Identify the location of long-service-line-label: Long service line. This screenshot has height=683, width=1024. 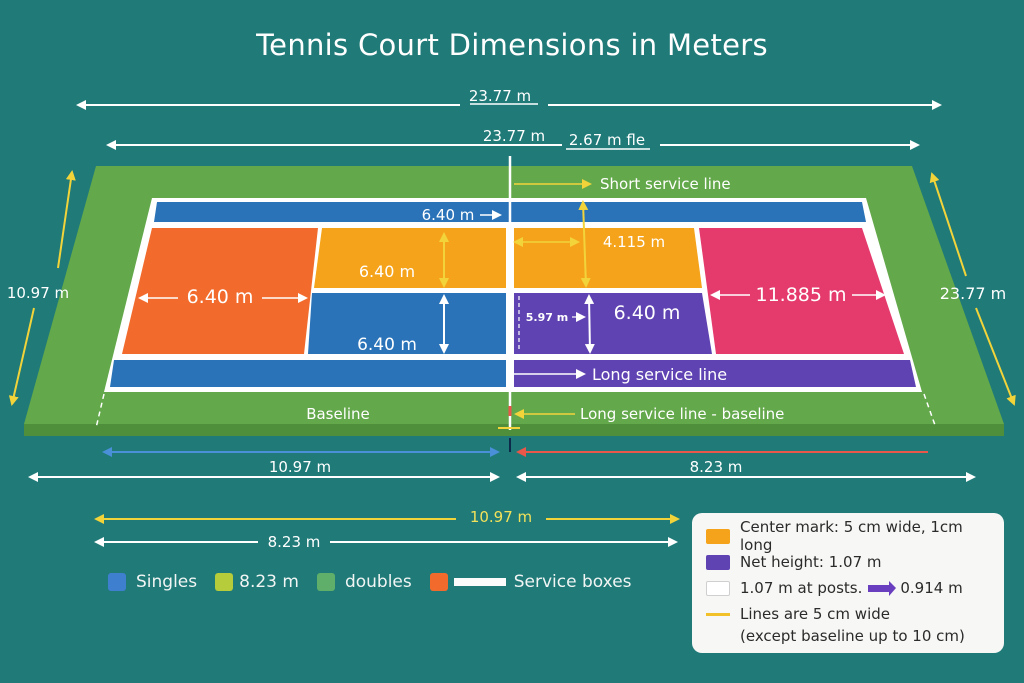
(659, 374).